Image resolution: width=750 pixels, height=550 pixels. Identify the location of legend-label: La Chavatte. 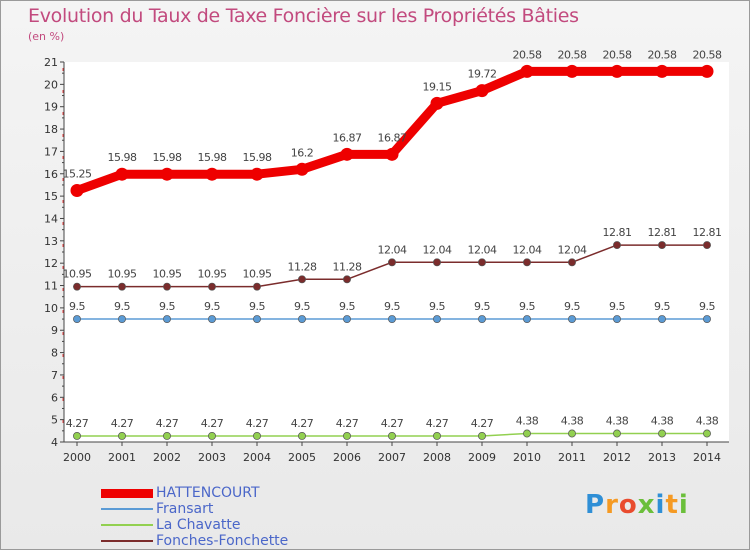
(198, 525).